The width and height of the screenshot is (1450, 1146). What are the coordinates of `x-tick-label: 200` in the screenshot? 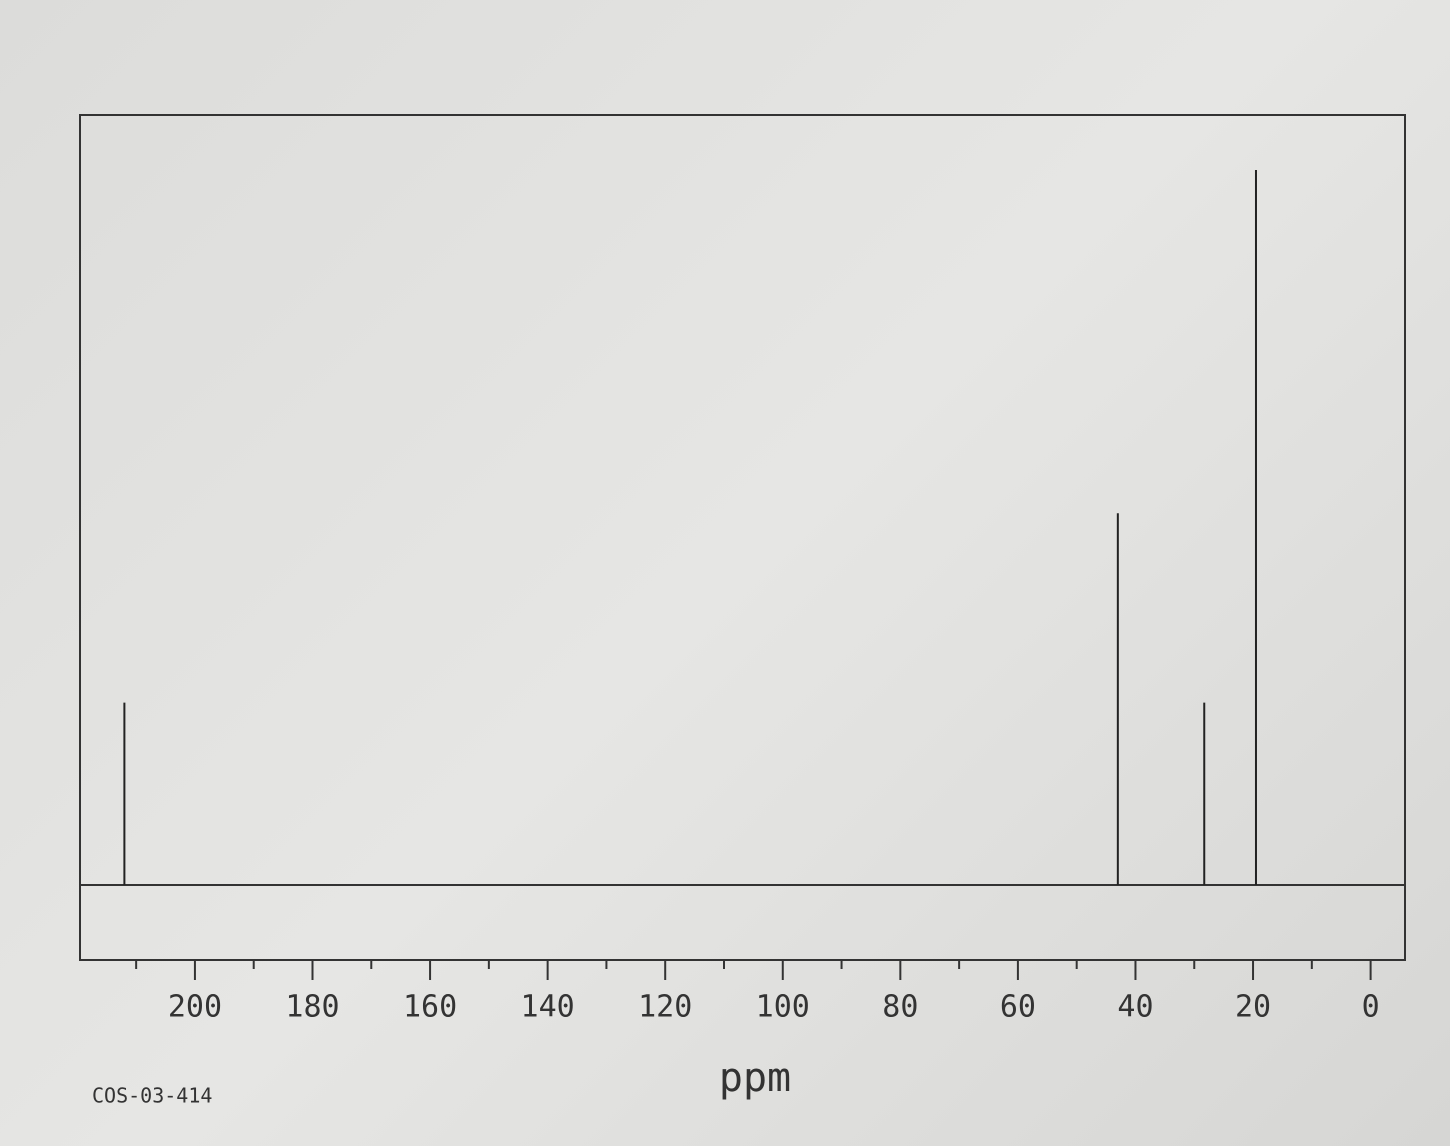 It's located at (195, 1007).